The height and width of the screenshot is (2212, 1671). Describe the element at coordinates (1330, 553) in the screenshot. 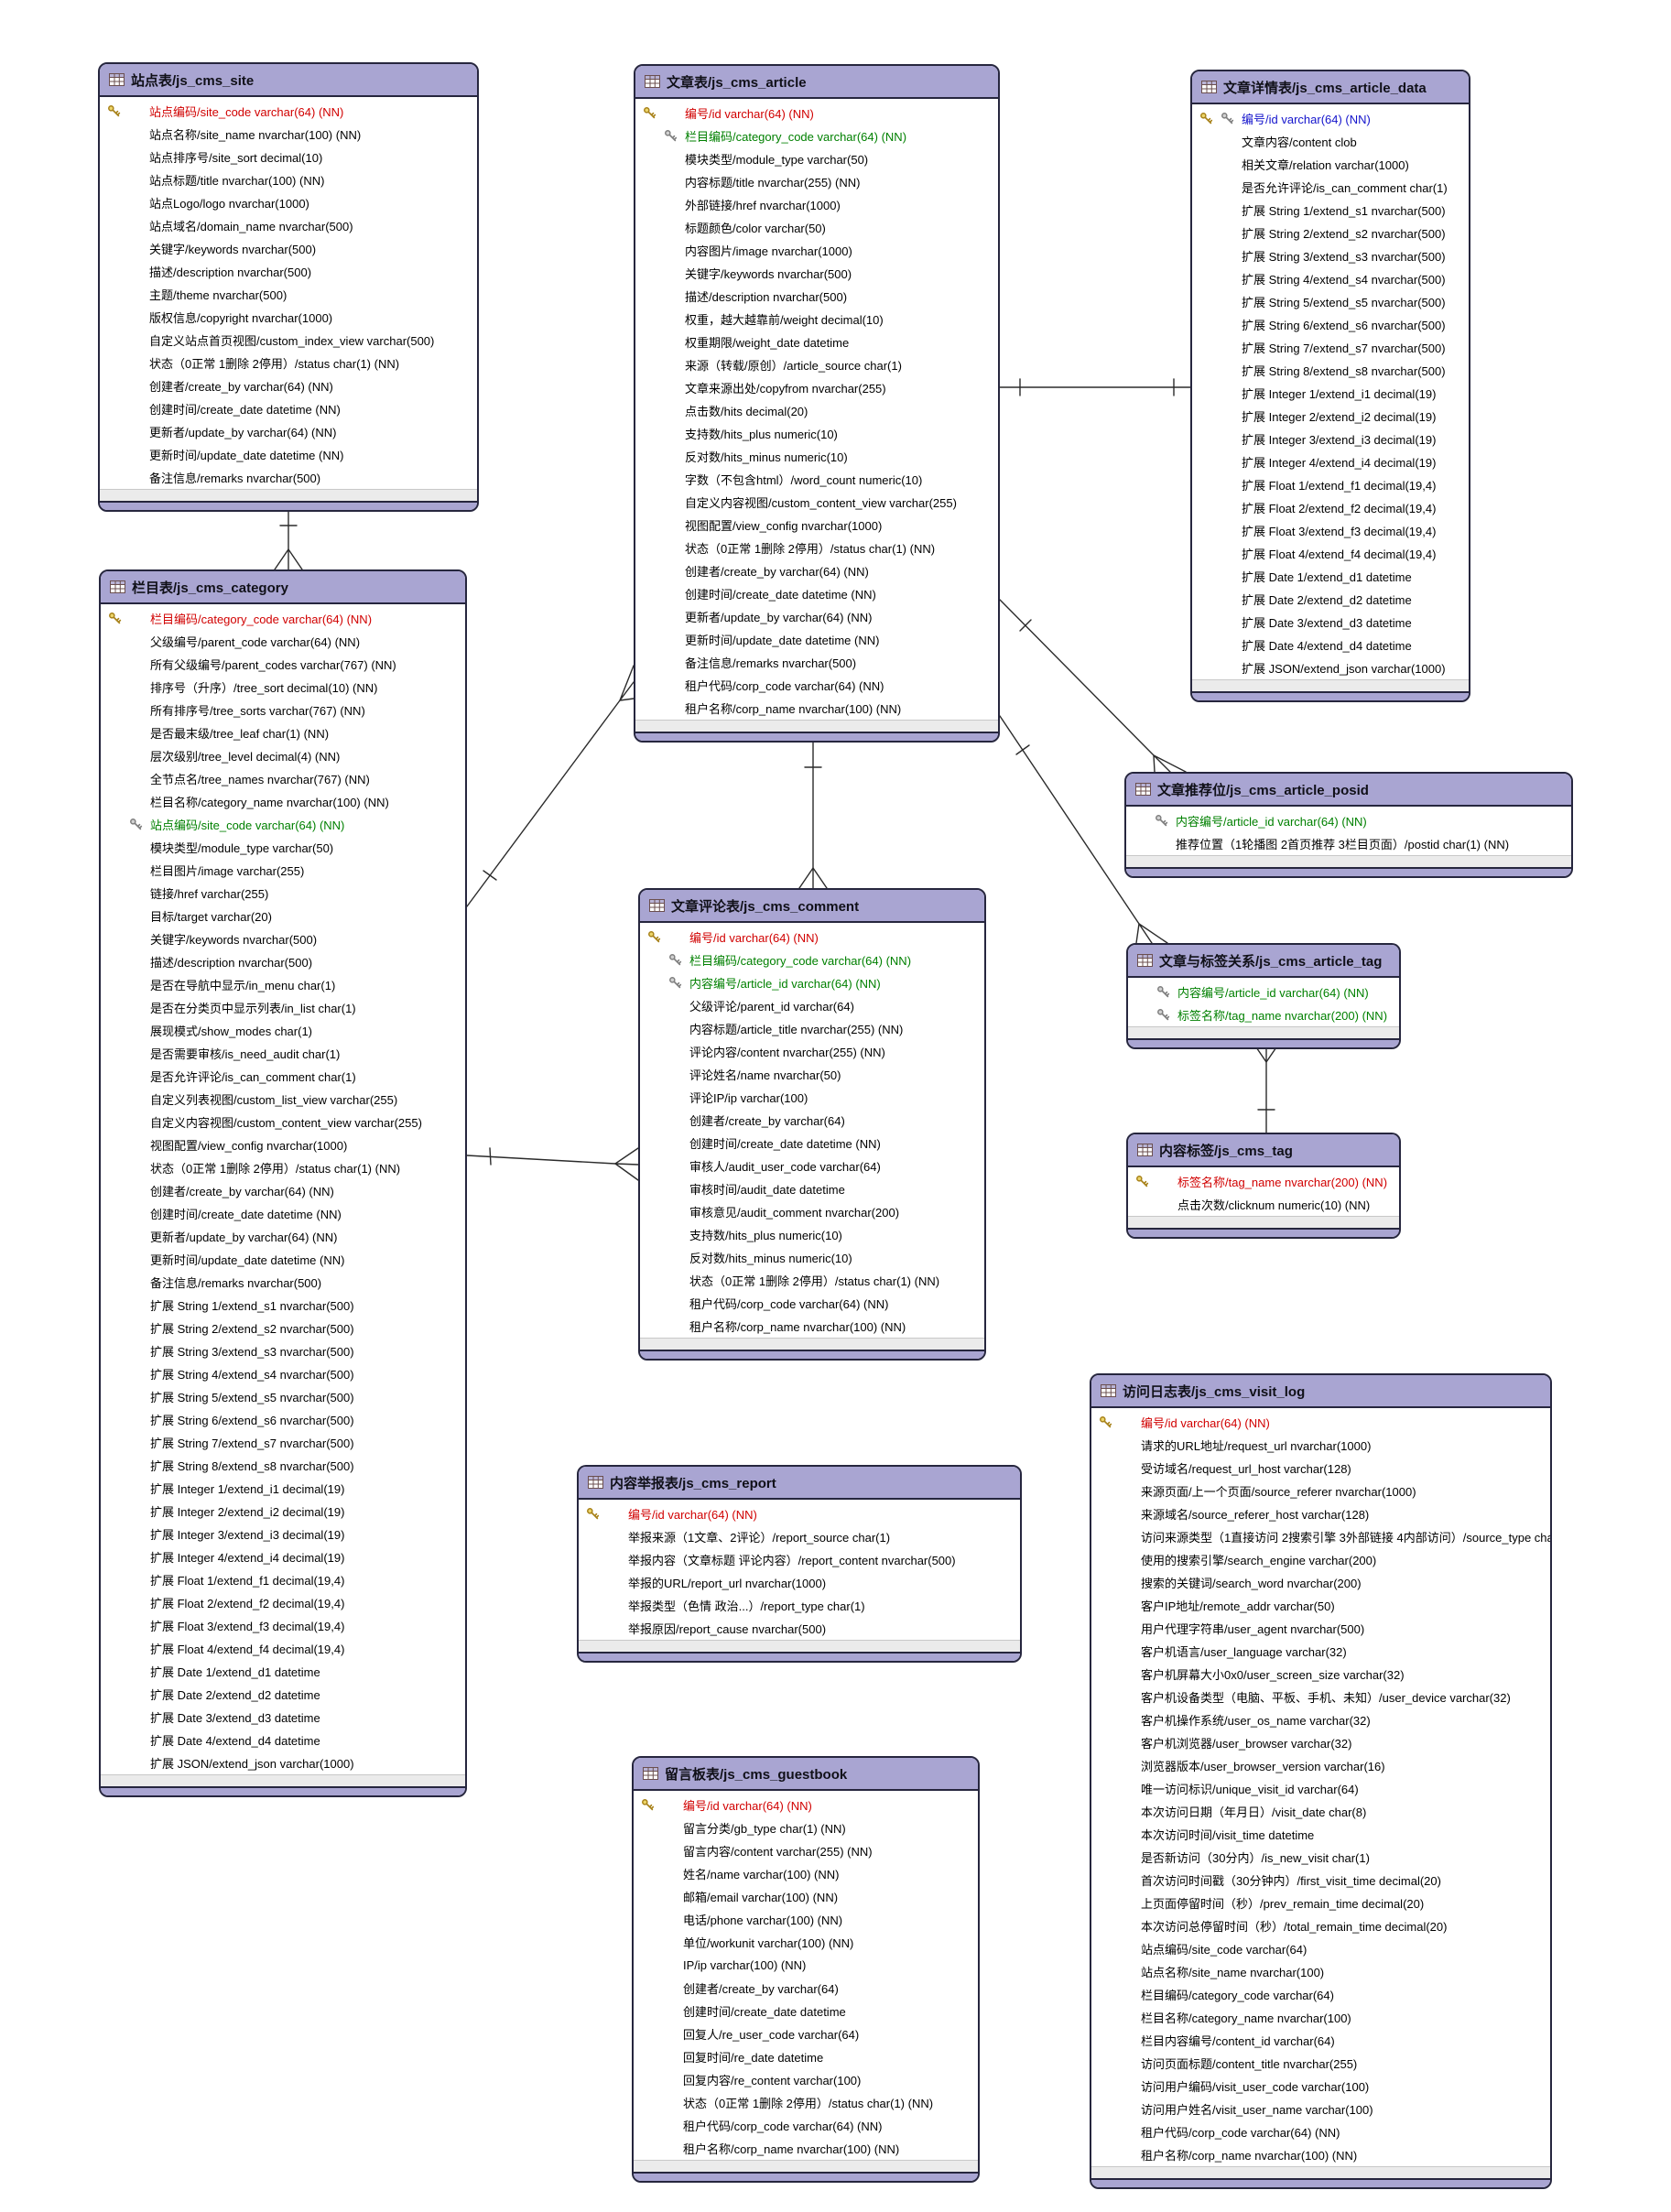

I see `field-row: 扩展 Float 4/extend_f4 decimal(19,4)` at that location.